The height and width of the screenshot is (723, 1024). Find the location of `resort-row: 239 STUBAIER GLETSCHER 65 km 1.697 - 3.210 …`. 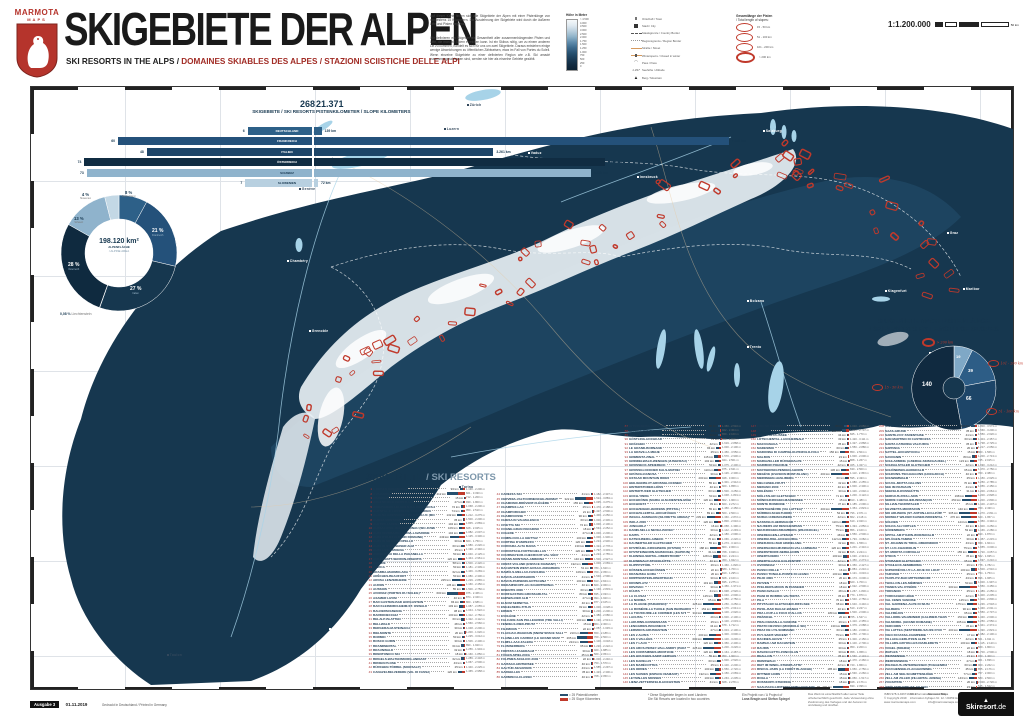

resort-row: 239 STUBAIER GLETSCHER 65 km 1.697 - 3.210 … is located at coordinates (937, 560).